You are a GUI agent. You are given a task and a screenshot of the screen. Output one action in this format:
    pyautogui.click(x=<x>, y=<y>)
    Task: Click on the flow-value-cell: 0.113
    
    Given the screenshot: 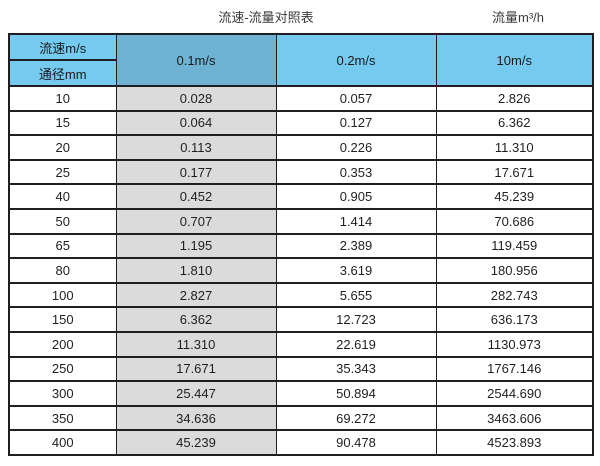 What is the action you would take?
    pyautogui.click(x=196, y=147)
    